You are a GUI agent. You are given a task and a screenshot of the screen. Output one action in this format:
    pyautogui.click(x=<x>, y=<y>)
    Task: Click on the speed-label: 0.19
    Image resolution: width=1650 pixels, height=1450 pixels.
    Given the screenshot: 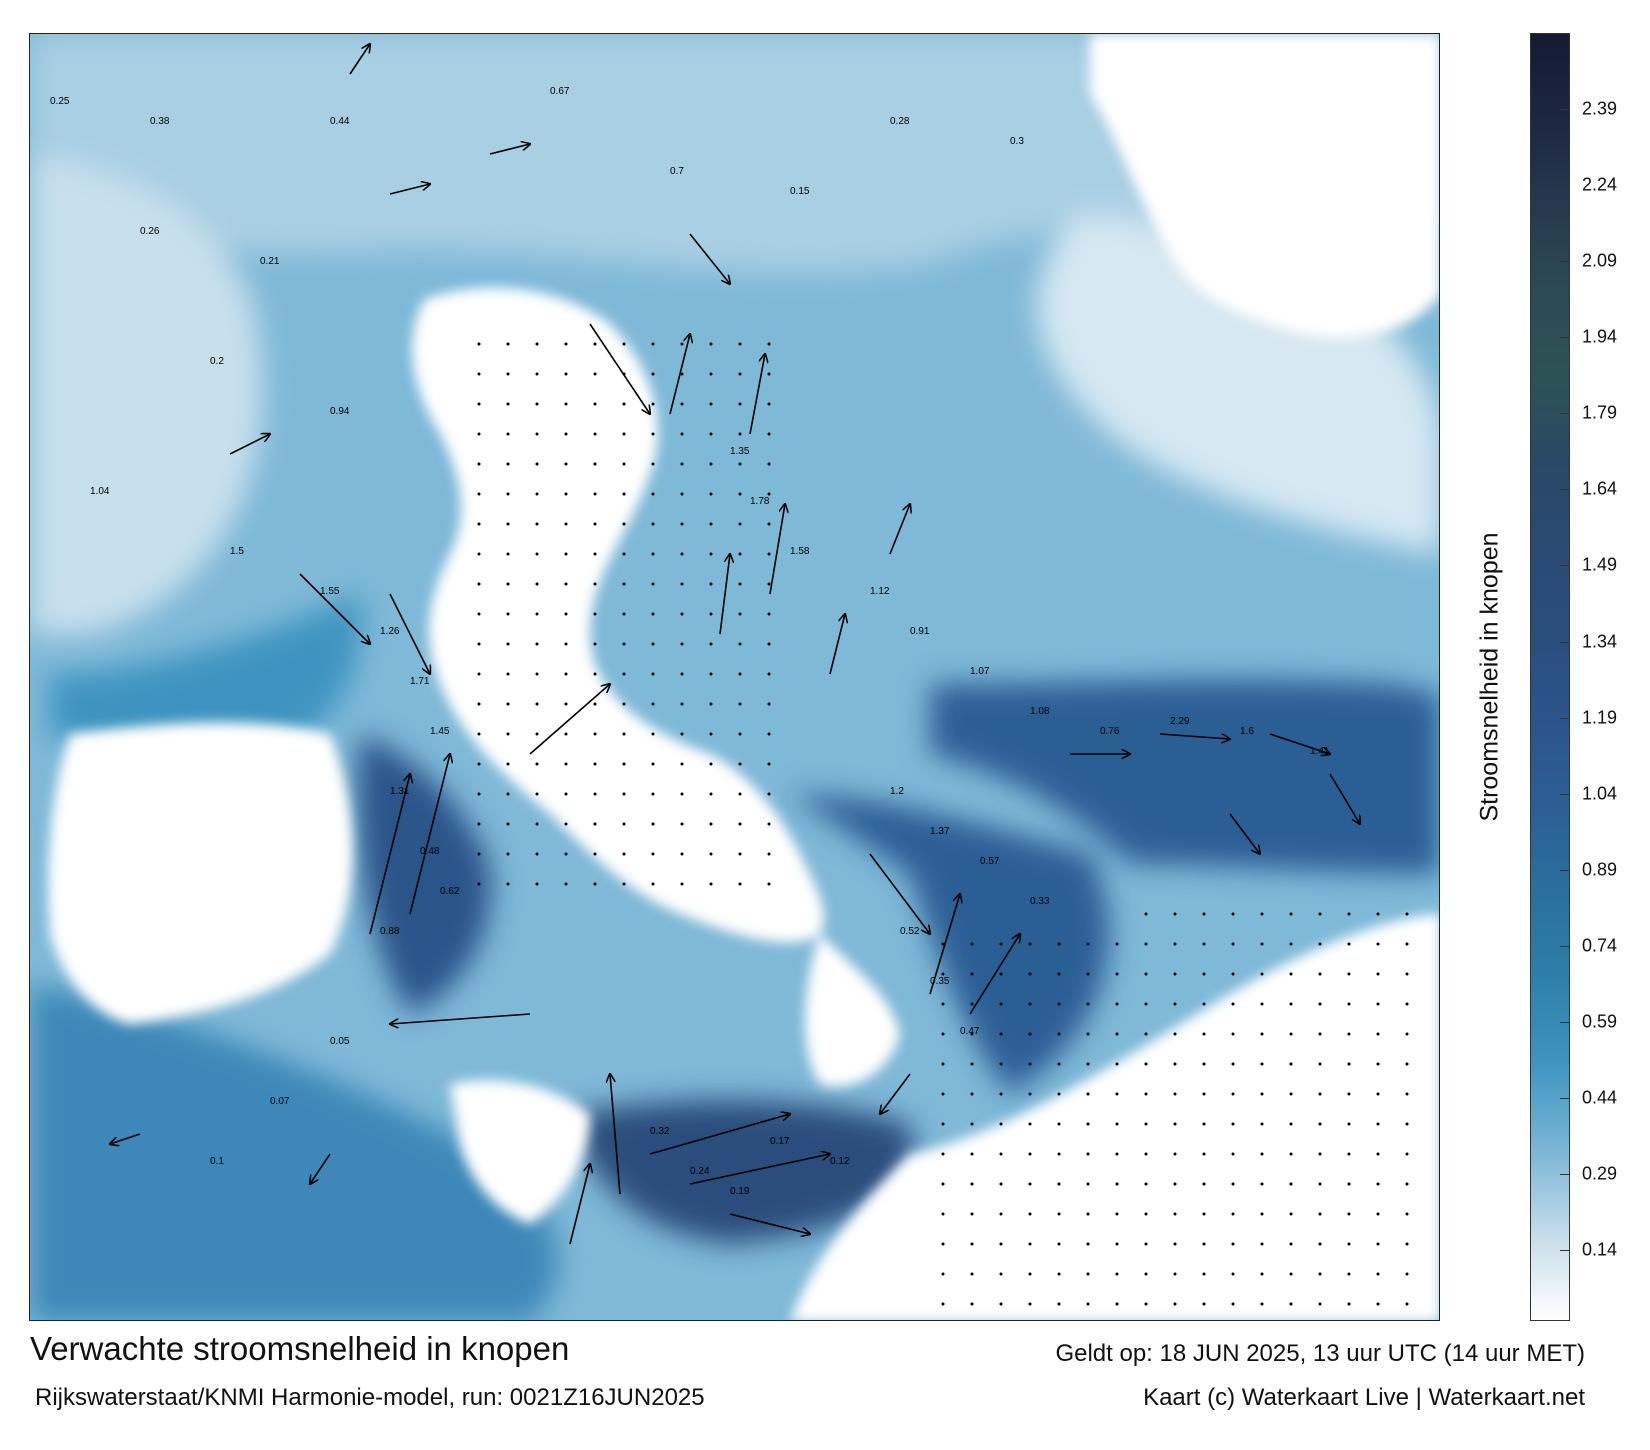 What is the action you would take?
    pyautogui.click(x=740, y=1191)
    